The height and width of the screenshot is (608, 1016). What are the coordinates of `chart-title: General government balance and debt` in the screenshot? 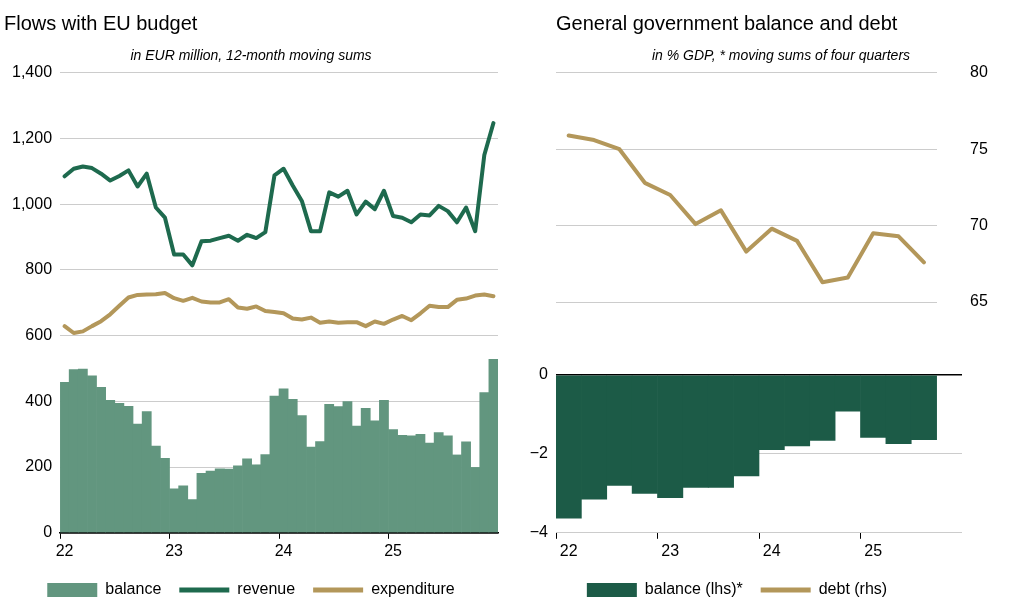 It's located at (727, 22).